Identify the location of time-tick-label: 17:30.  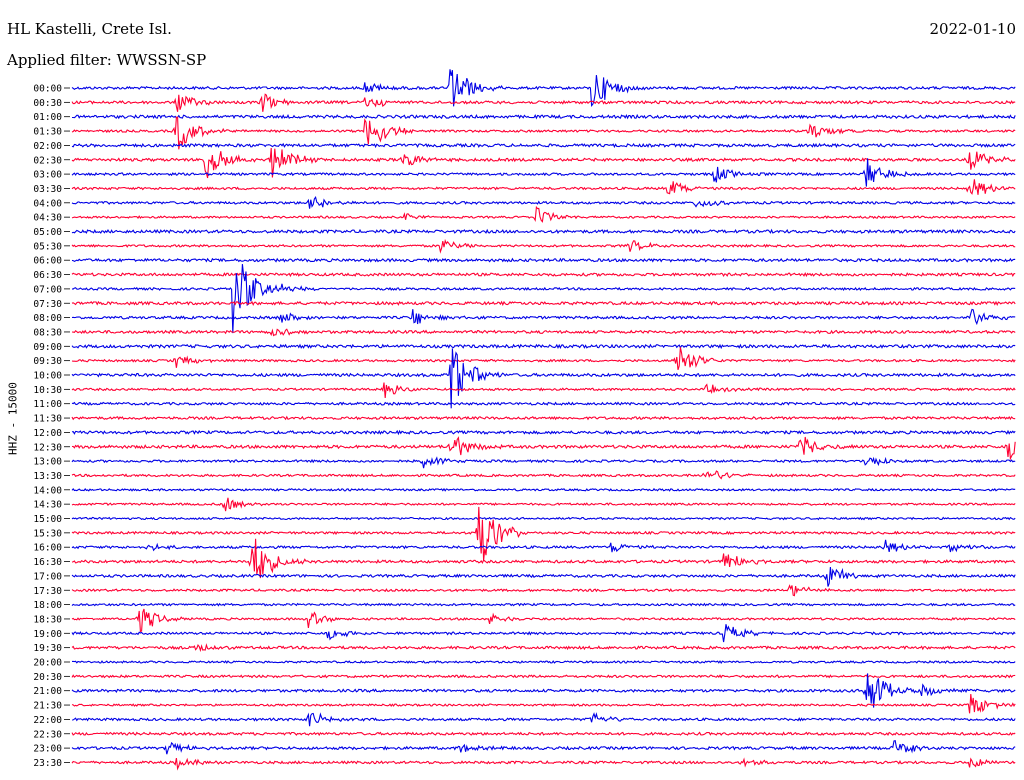
(47, 591).